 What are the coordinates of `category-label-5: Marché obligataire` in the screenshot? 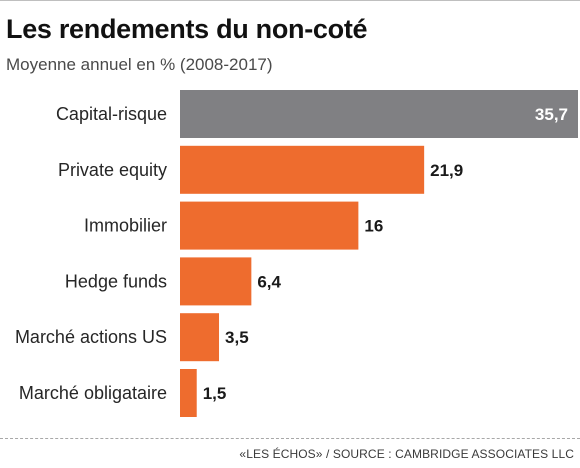 It's located at (93, 393).